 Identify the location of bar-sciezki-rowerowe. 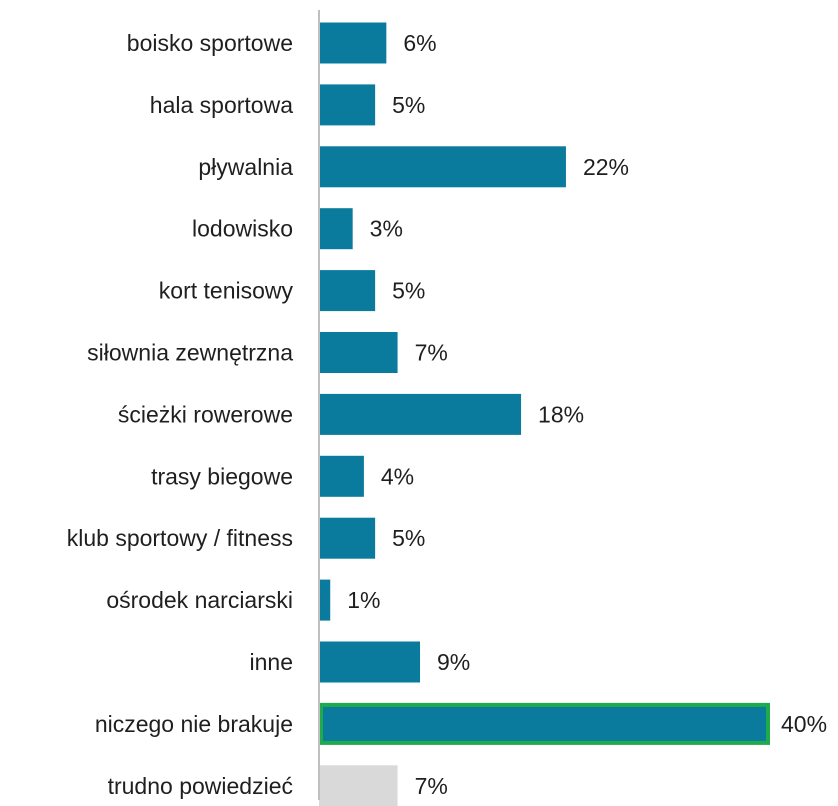
(420, 414).